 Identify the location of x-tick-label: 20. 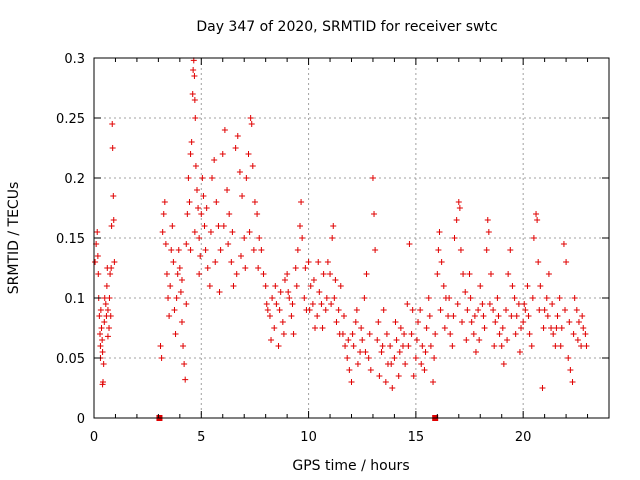
(523, 437).